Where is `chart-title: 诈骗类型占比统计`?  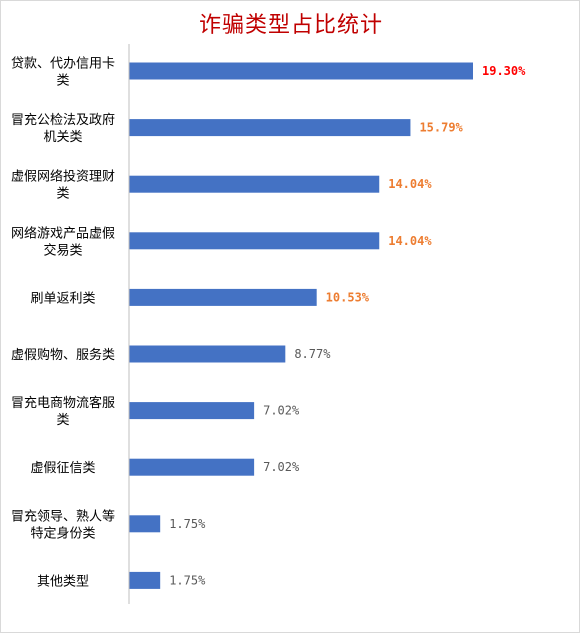
chart-title: 诈骗类型占比统计 is located at coordinates (290, 25).